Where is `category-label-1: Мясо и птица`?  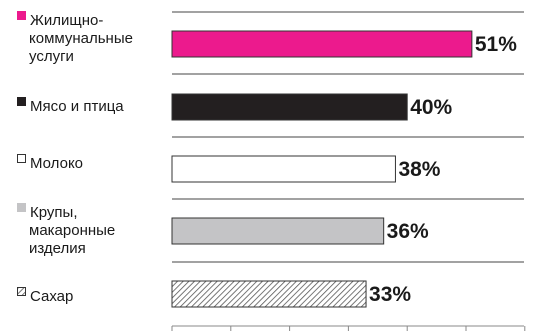
category-label-1: Мясо и птица is located at coordinates (77, 106).